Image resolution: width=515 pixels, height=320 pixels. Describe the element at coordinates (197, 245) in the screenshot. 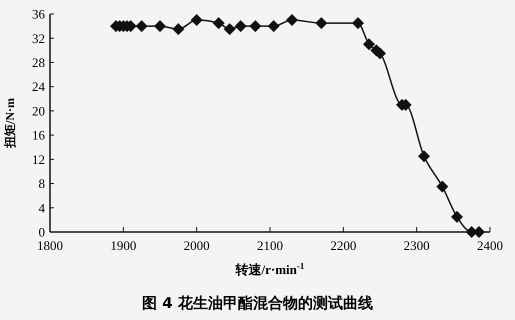

I see `x-tick-label: 2000` at that location.